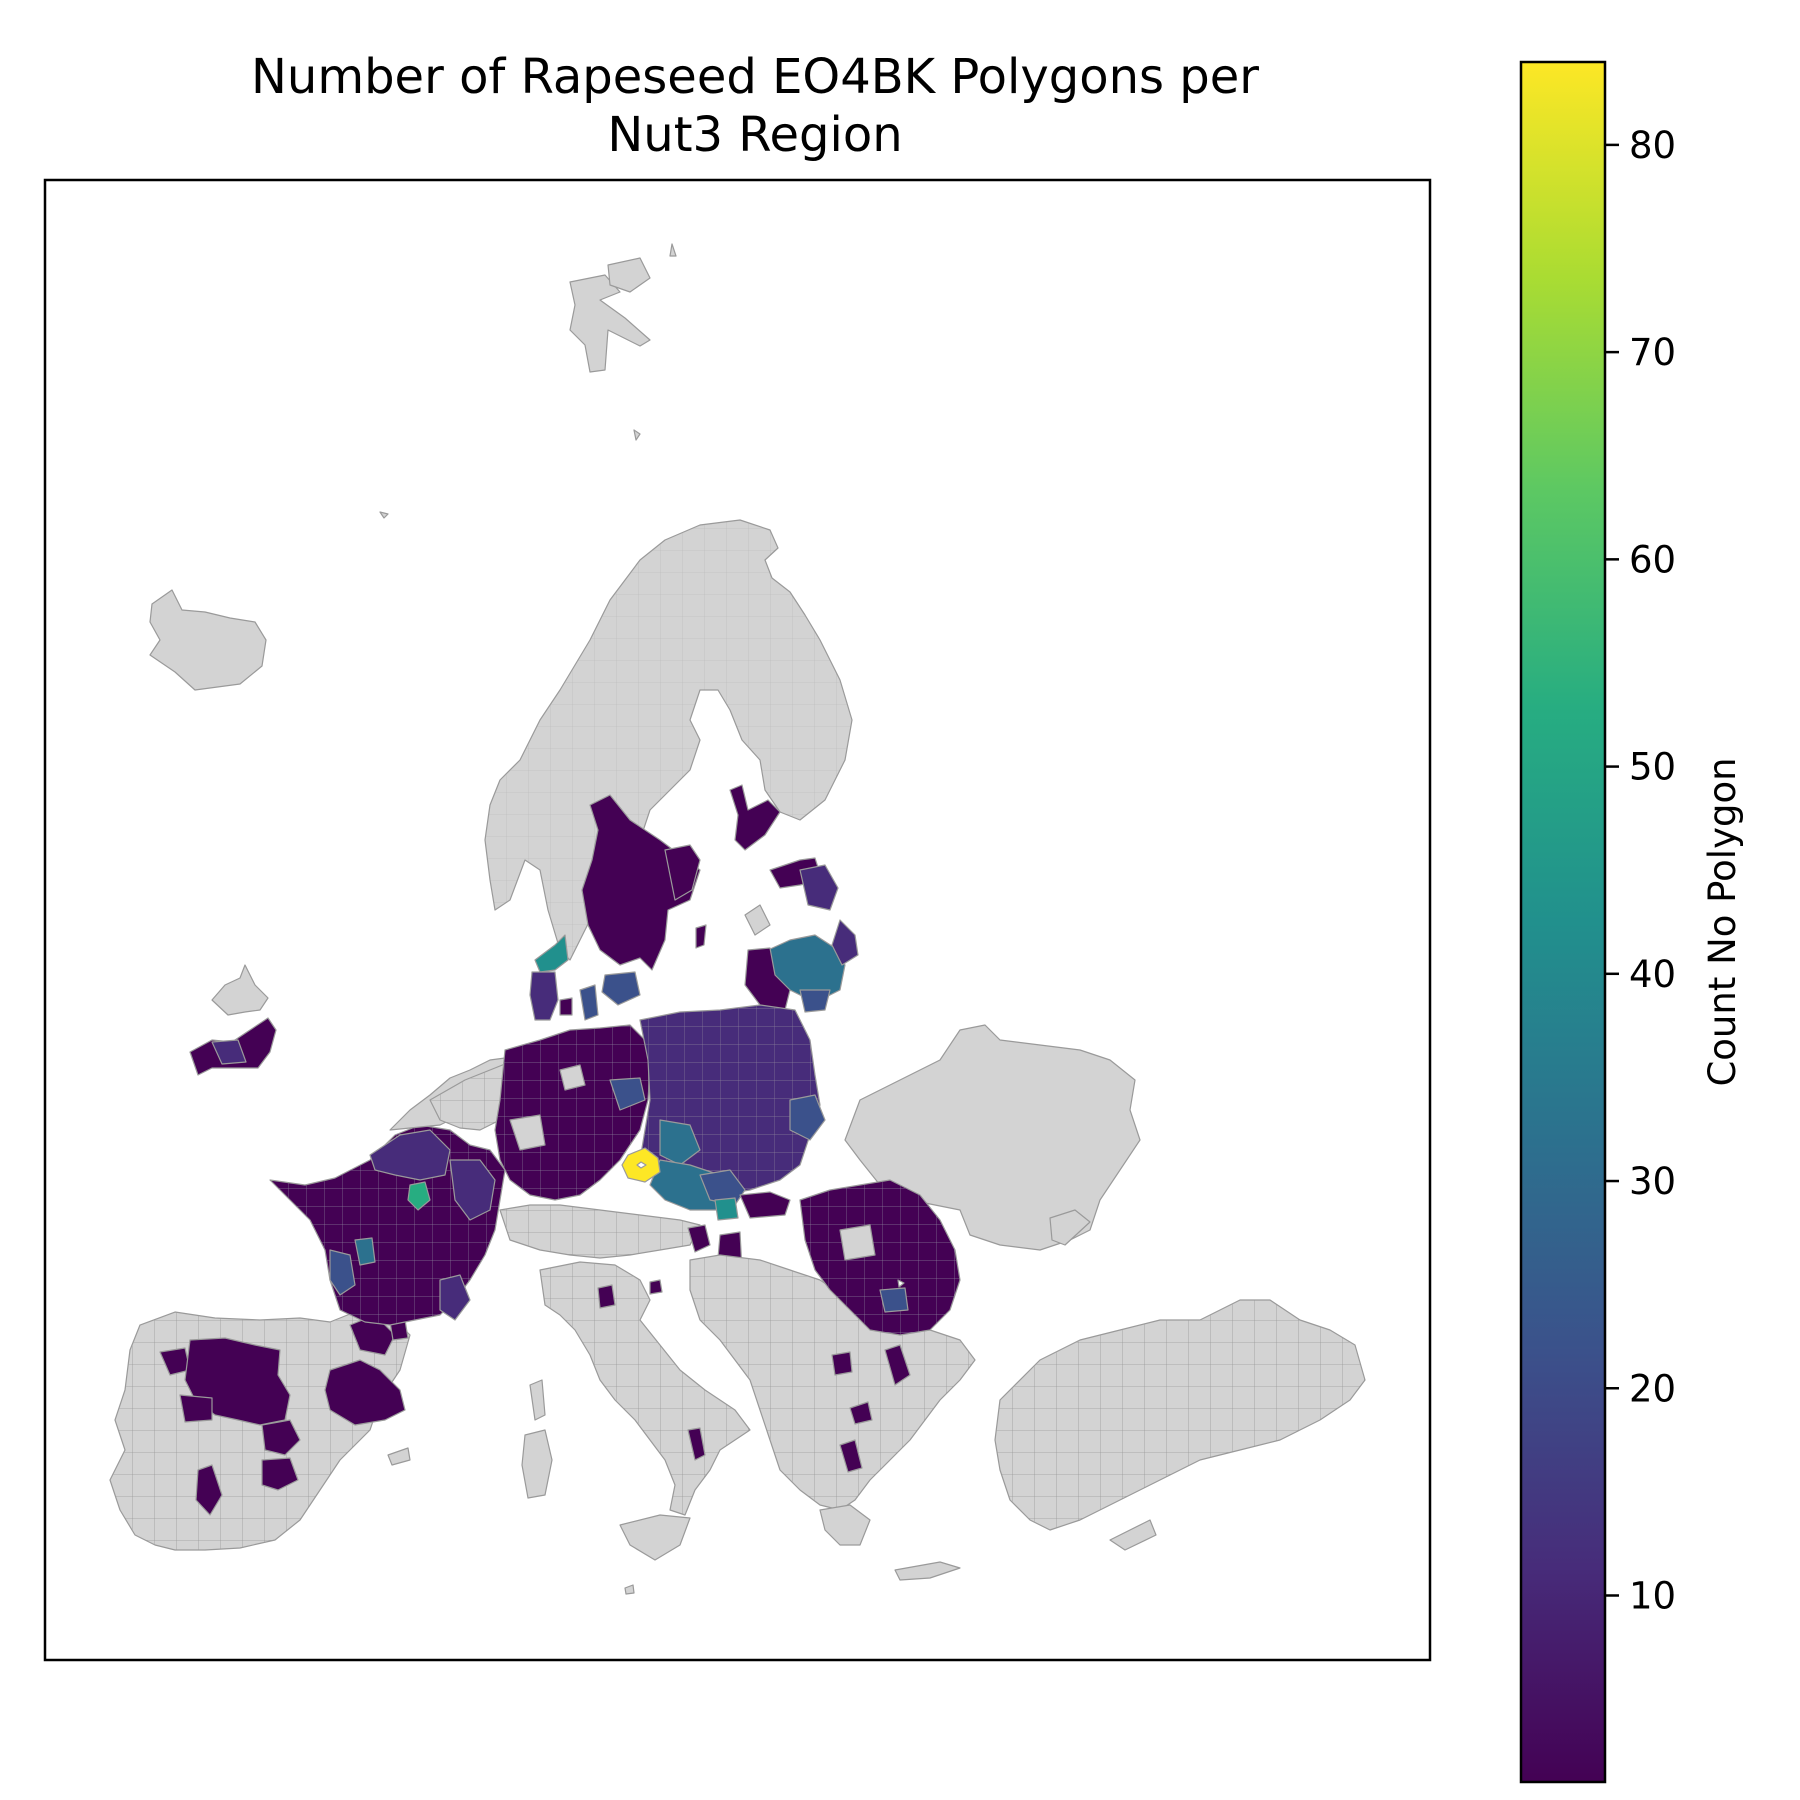 This screenshot has height=1800, width=1800. I want to click on poland-southwest, so click(680, 1142).